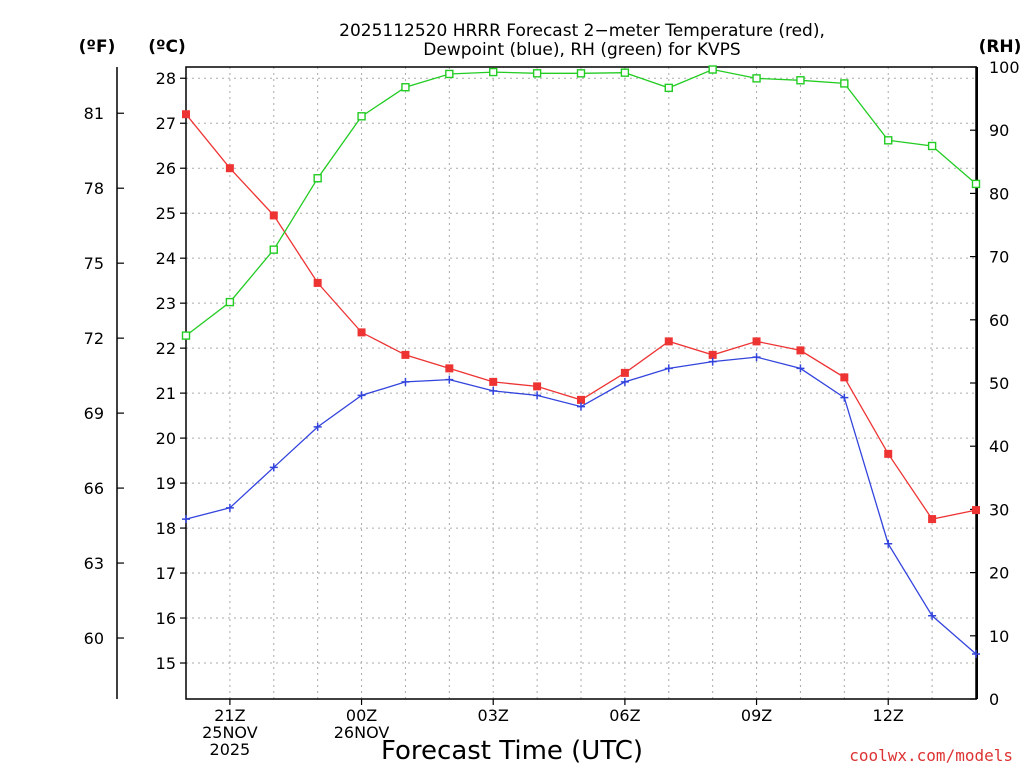 The width and height of the screenshot is (1024, 768). What do you see at coordinates (166, 78) in the screenshot?
I see `celsius-tick-label: 28` at bounding box center [166, 78].